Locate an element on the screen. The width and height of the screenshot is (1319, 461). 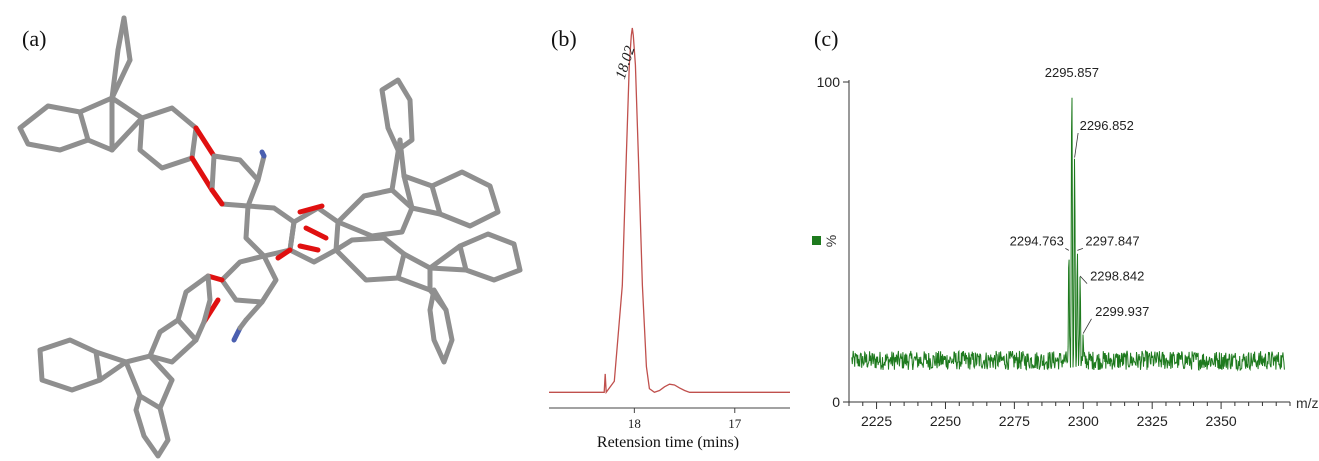
ms-peak-label: 2298.842 is located at coordinates (1117, 276).